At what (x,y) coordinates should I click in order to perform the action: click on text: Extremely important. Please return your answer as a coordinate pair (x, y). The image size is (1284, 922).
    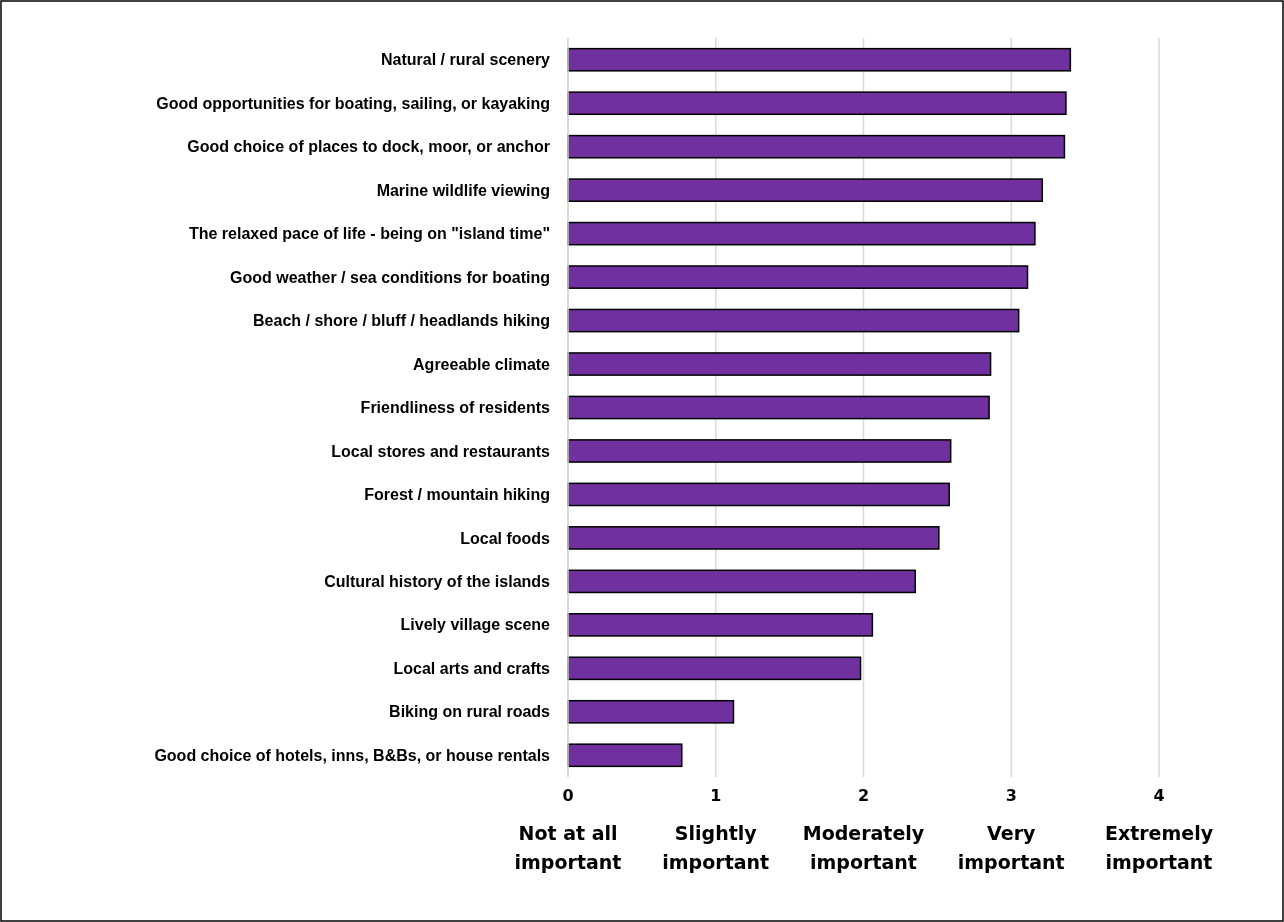
    Looking at the image, I should click on (1159, 847).